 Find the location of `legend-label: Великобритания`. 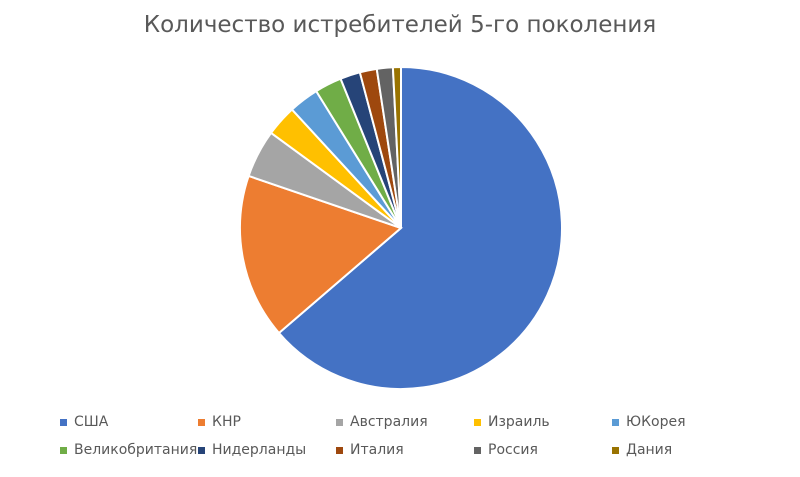

legend-label: Великобритания is located at coordinates (136, 450).